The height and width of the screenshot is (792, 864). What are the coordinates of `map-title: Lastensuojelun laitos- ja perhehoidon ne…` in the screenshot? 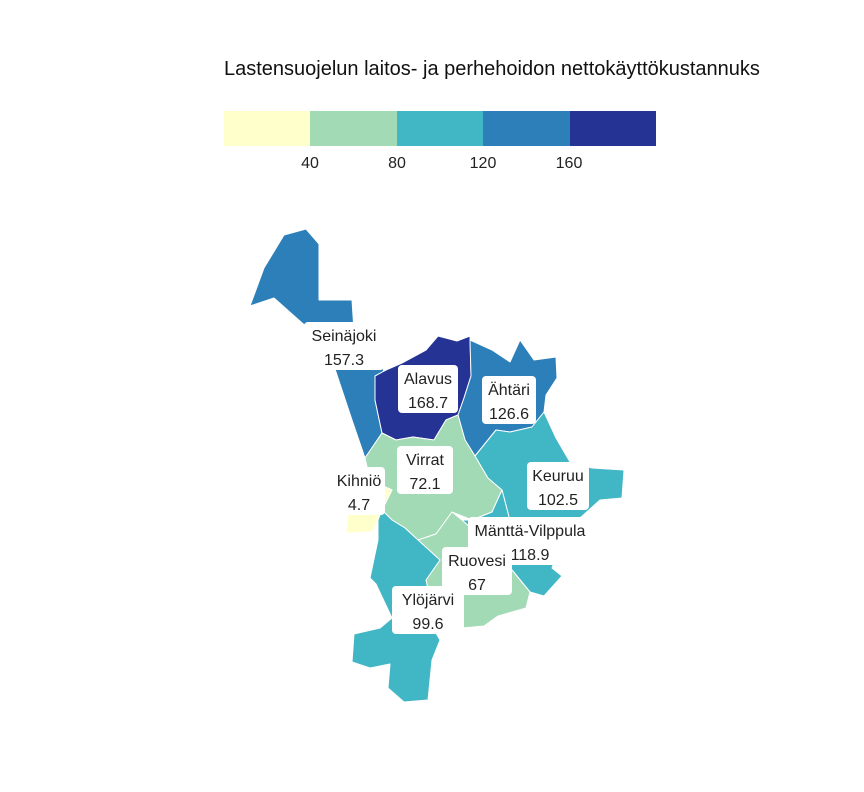 It's located at (492, 69).